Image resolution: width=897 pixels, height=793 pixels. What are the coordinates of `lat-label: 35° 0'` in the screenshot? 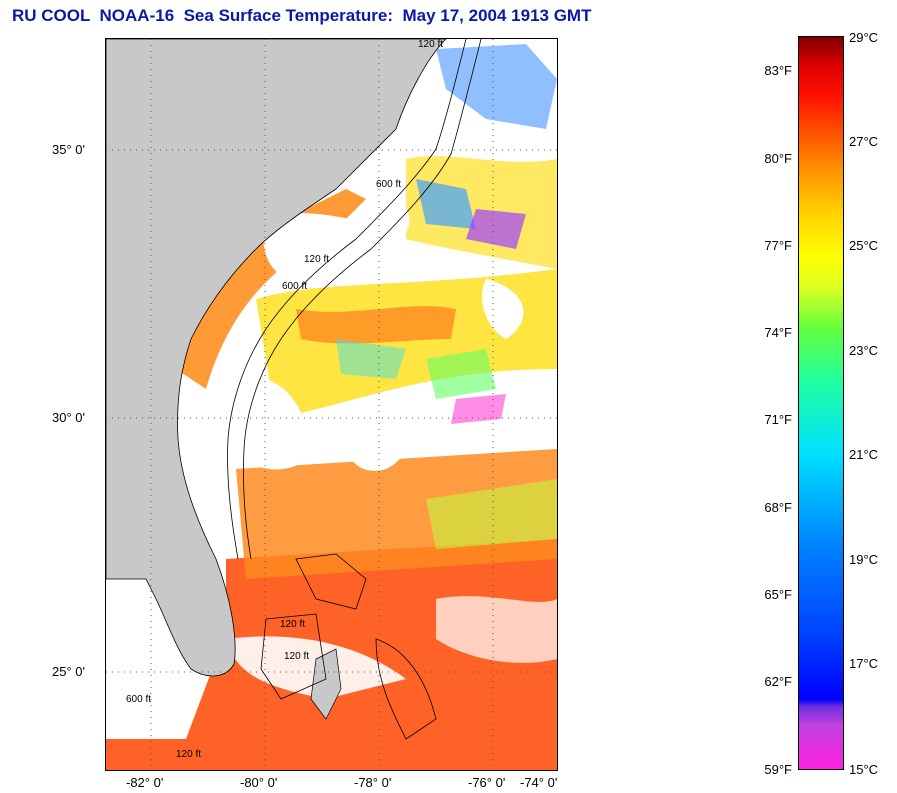 It's located at (68, 149).